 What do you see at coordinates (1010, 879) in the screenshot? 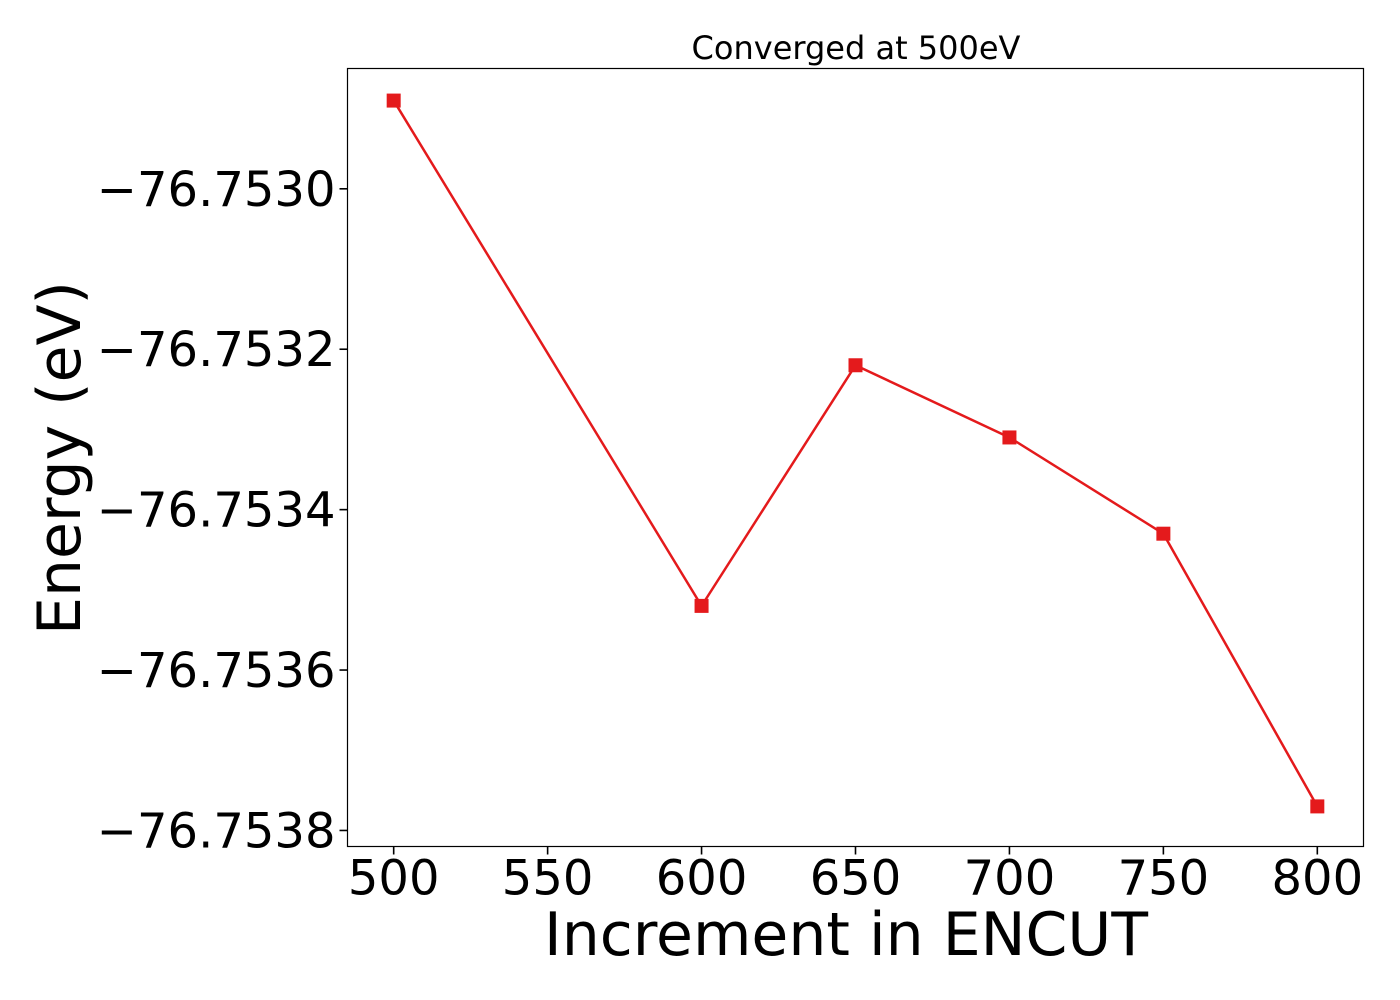
I see `x-tick-label: 700` at bounding box center [1010, 879].